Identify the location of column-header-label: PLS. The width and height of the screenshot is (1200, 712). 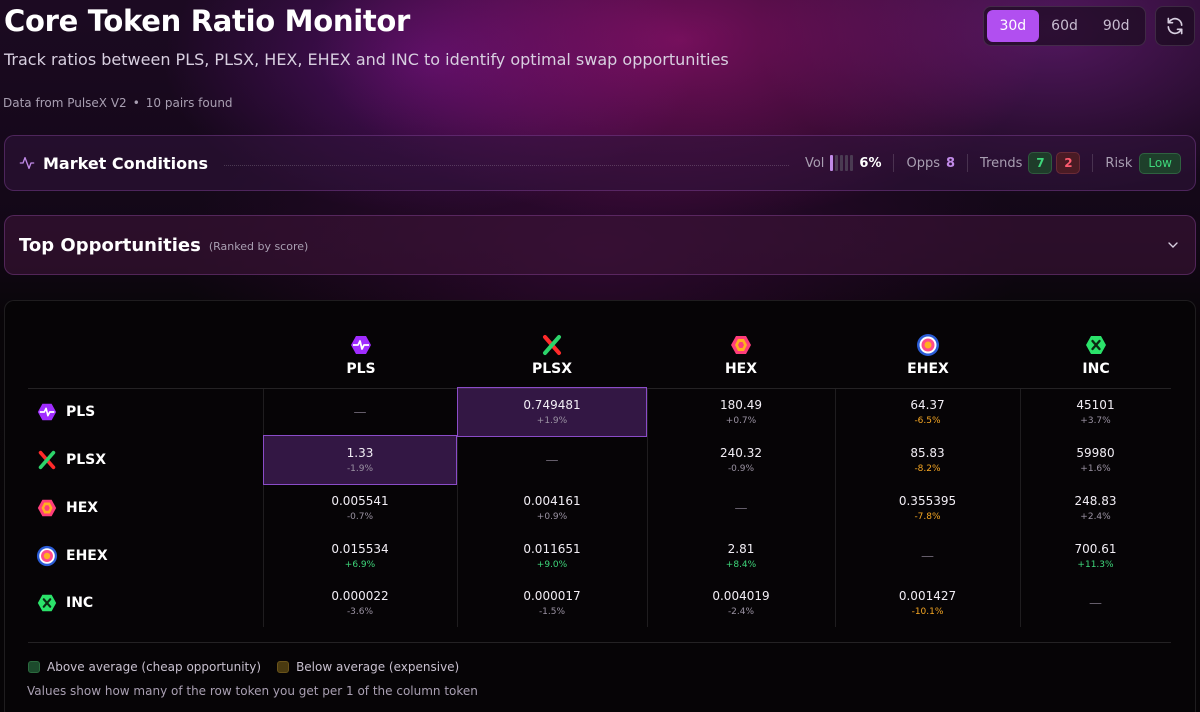
(361, 369).